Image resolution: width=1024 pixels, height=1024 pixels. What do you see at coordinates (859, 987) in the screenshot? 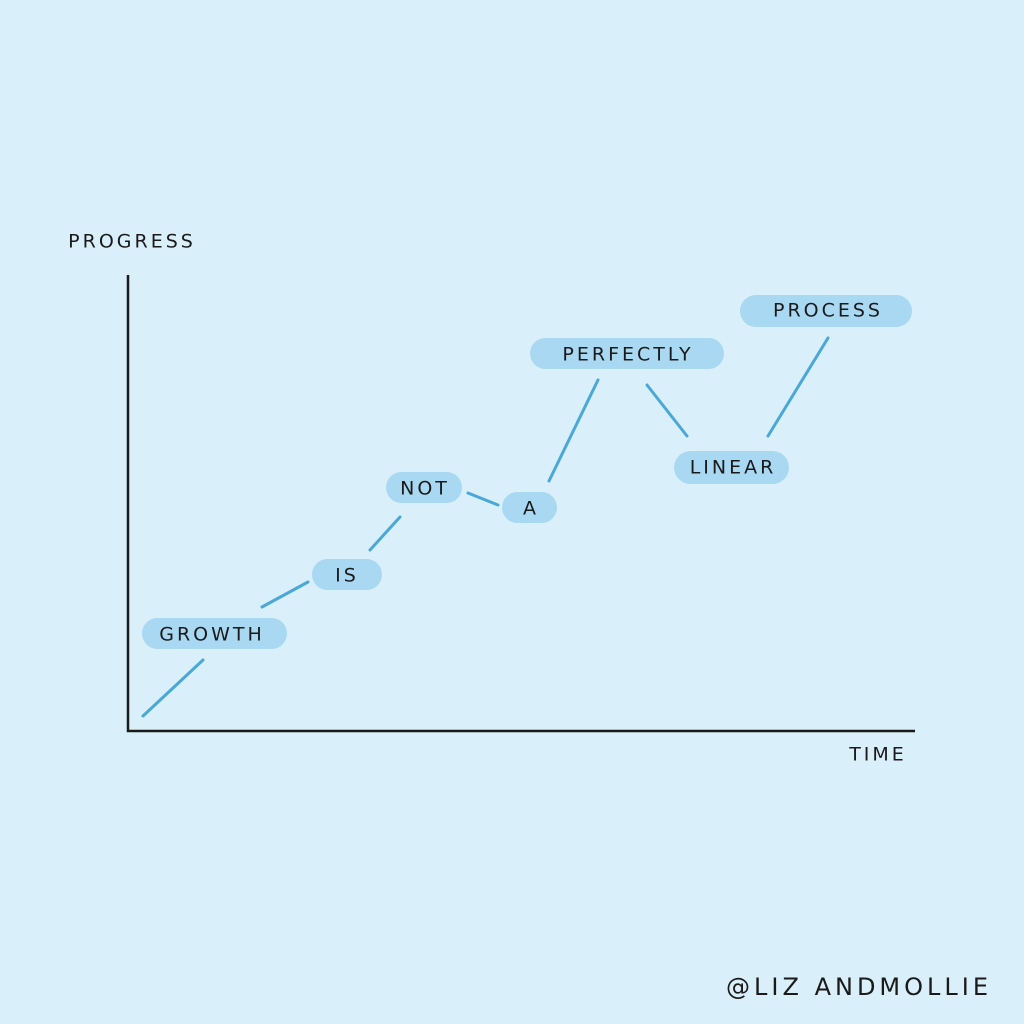
I see `credit: @LIZ ANDMOLLIE` at bounding box center [859, 987].